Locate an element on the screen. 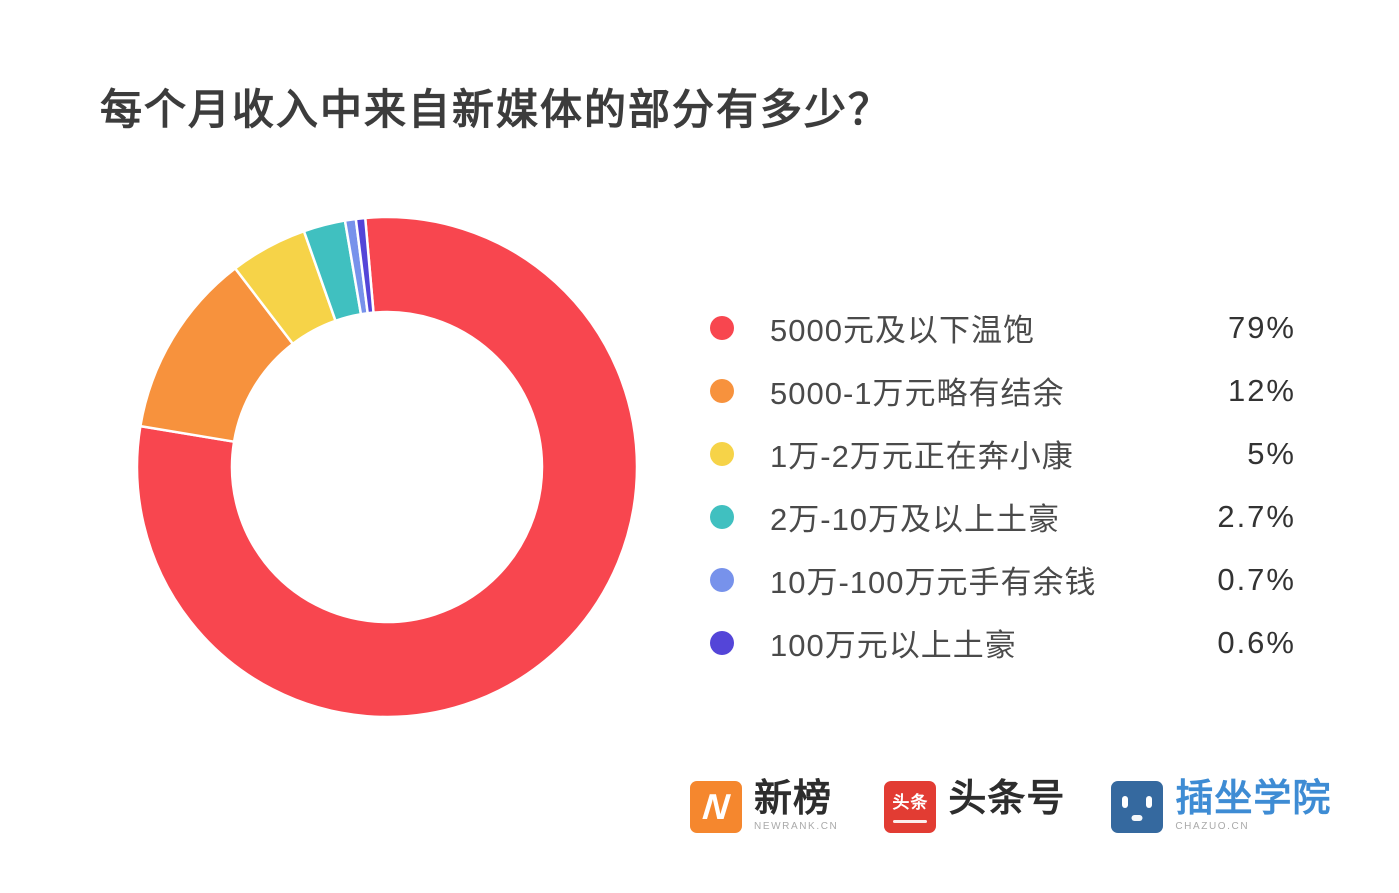 The width and height of the screenshot is (1399, 893). legend-value: 0.6% is located at coordinates (1256, 642).